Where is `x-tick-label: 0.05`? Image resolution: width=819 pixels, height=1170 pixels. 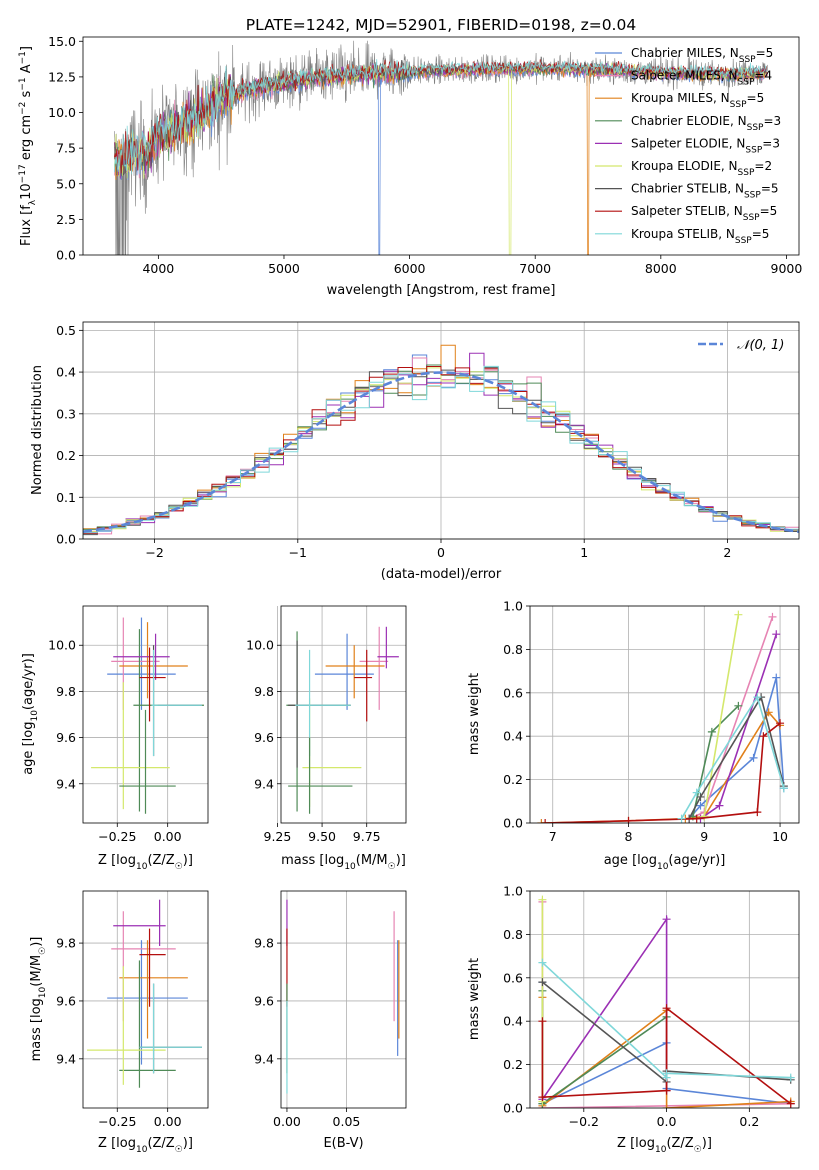
x-tick-label: 0.05 is located at coordinates (347, 1121).